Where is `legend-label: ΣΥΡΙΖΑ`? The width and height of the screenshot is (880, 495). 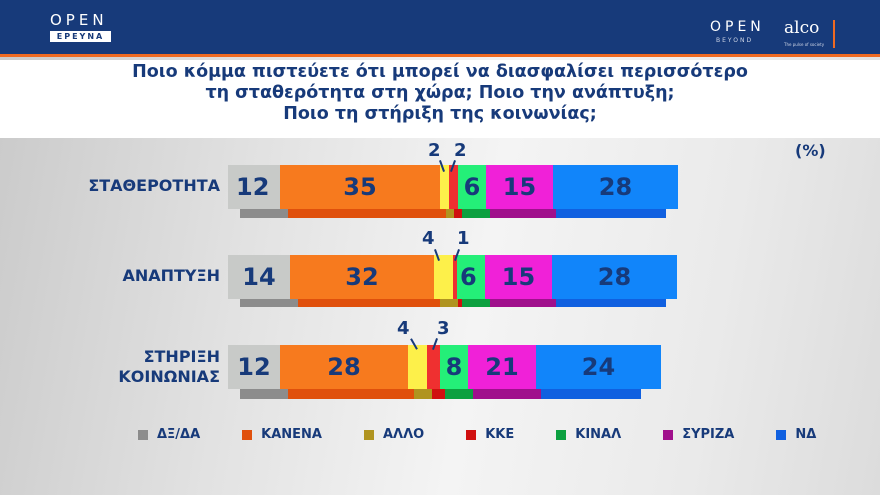
legend-label: ΣΥΡΙΖΑ is located at coordinates (708, 434).